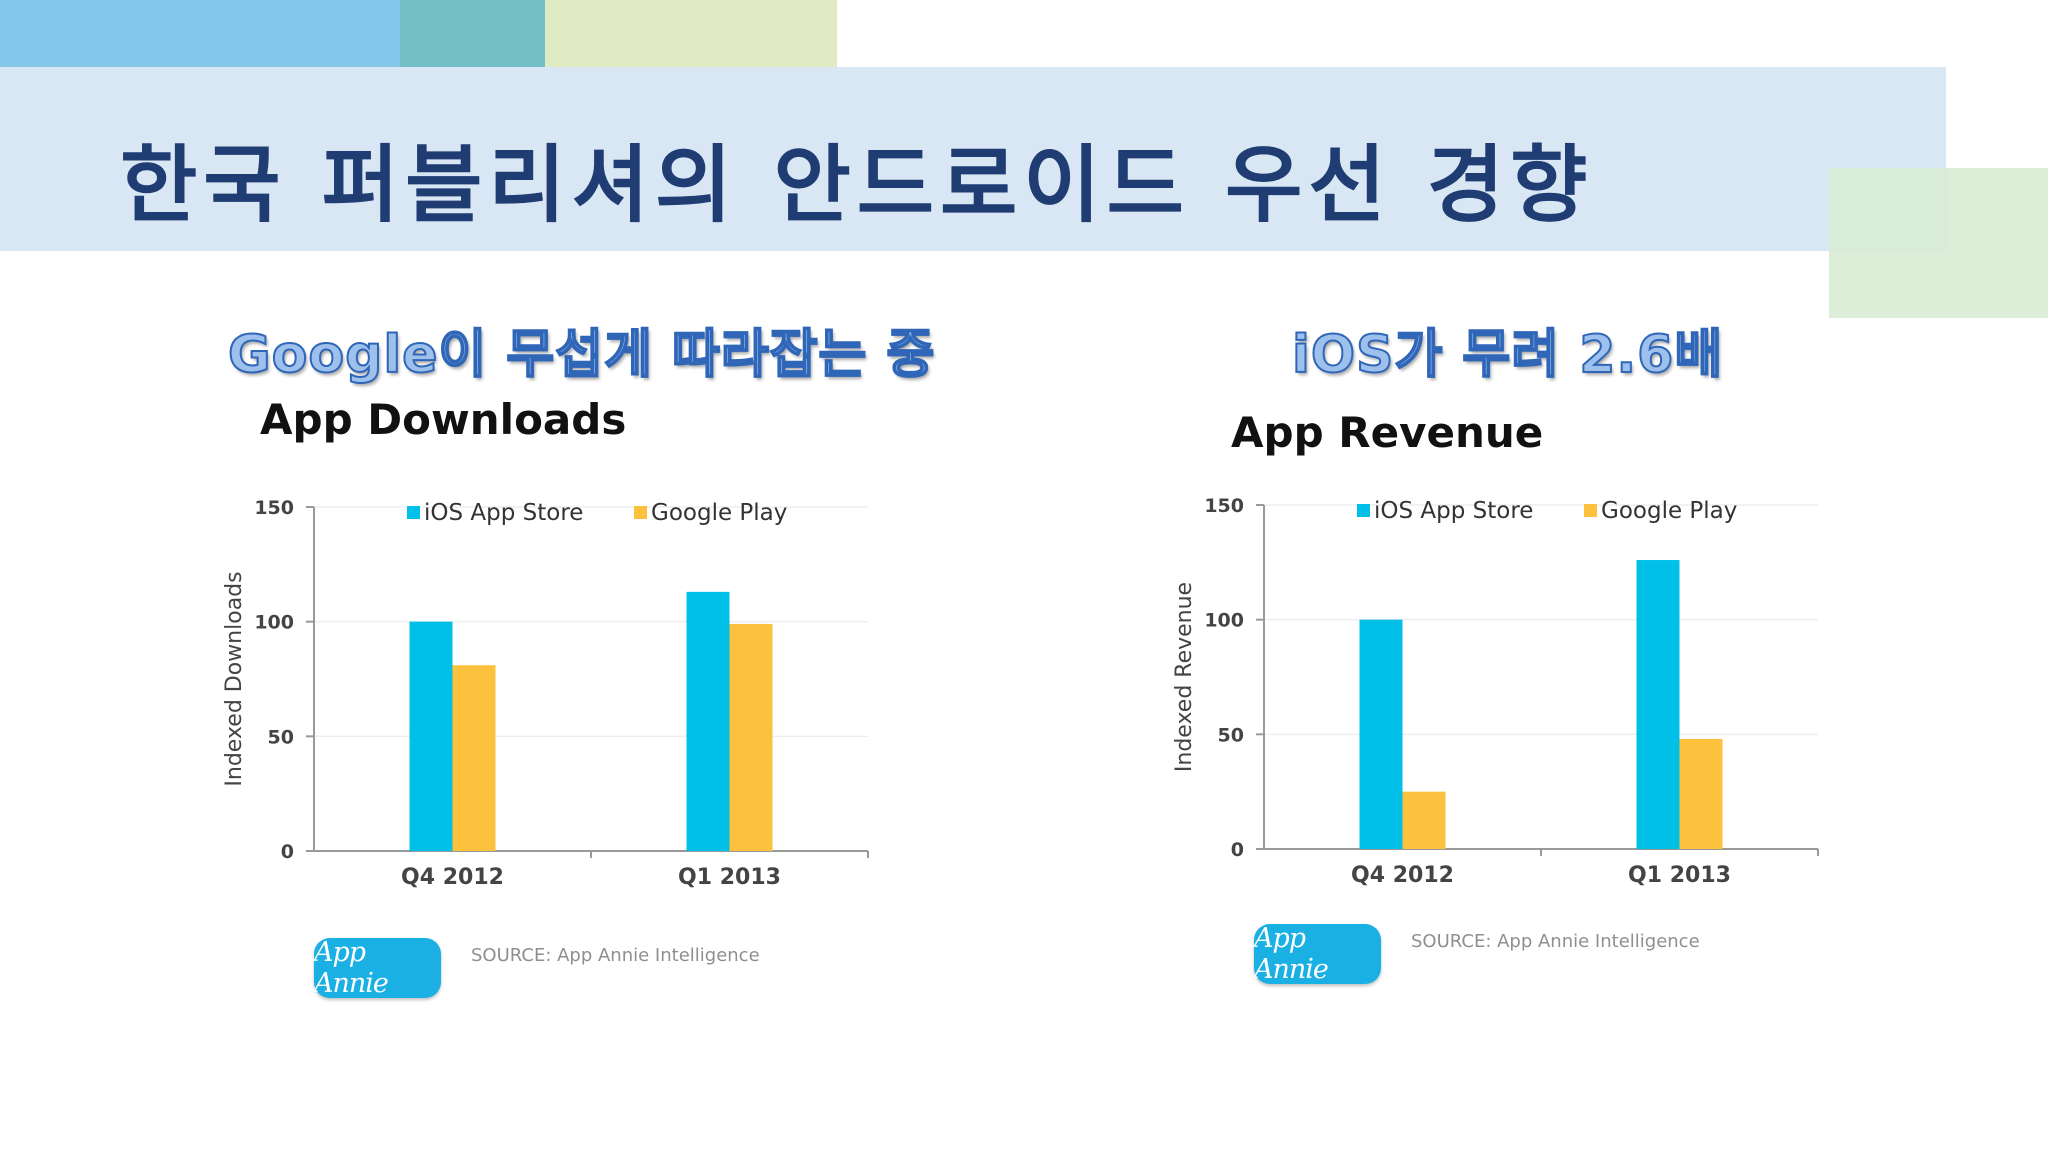 This screenshot has width=2048, height=1152. What do you see at coordinates (1387, 432) in the screenshot?
I see `right-chart-title: App Revenue` at bounding box center [1387, 432].